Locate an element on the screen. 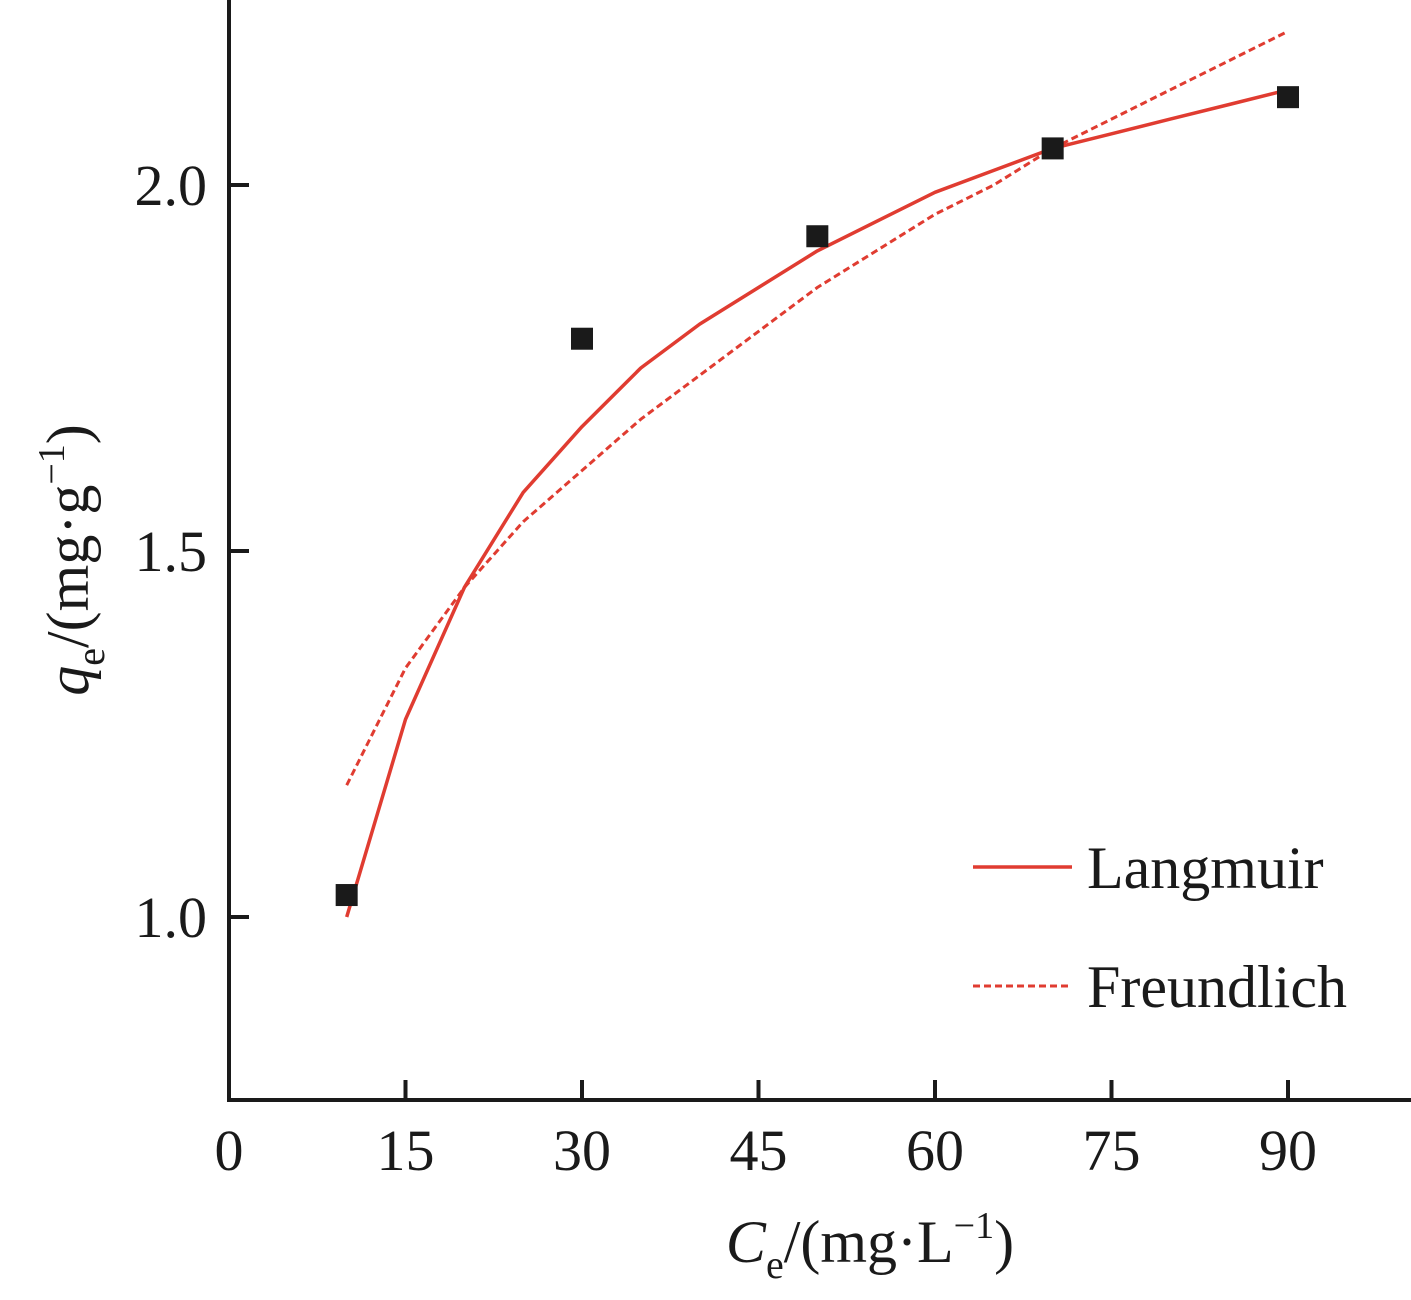  y-tick-label: 1.0 is located at coordinates (171, 917).